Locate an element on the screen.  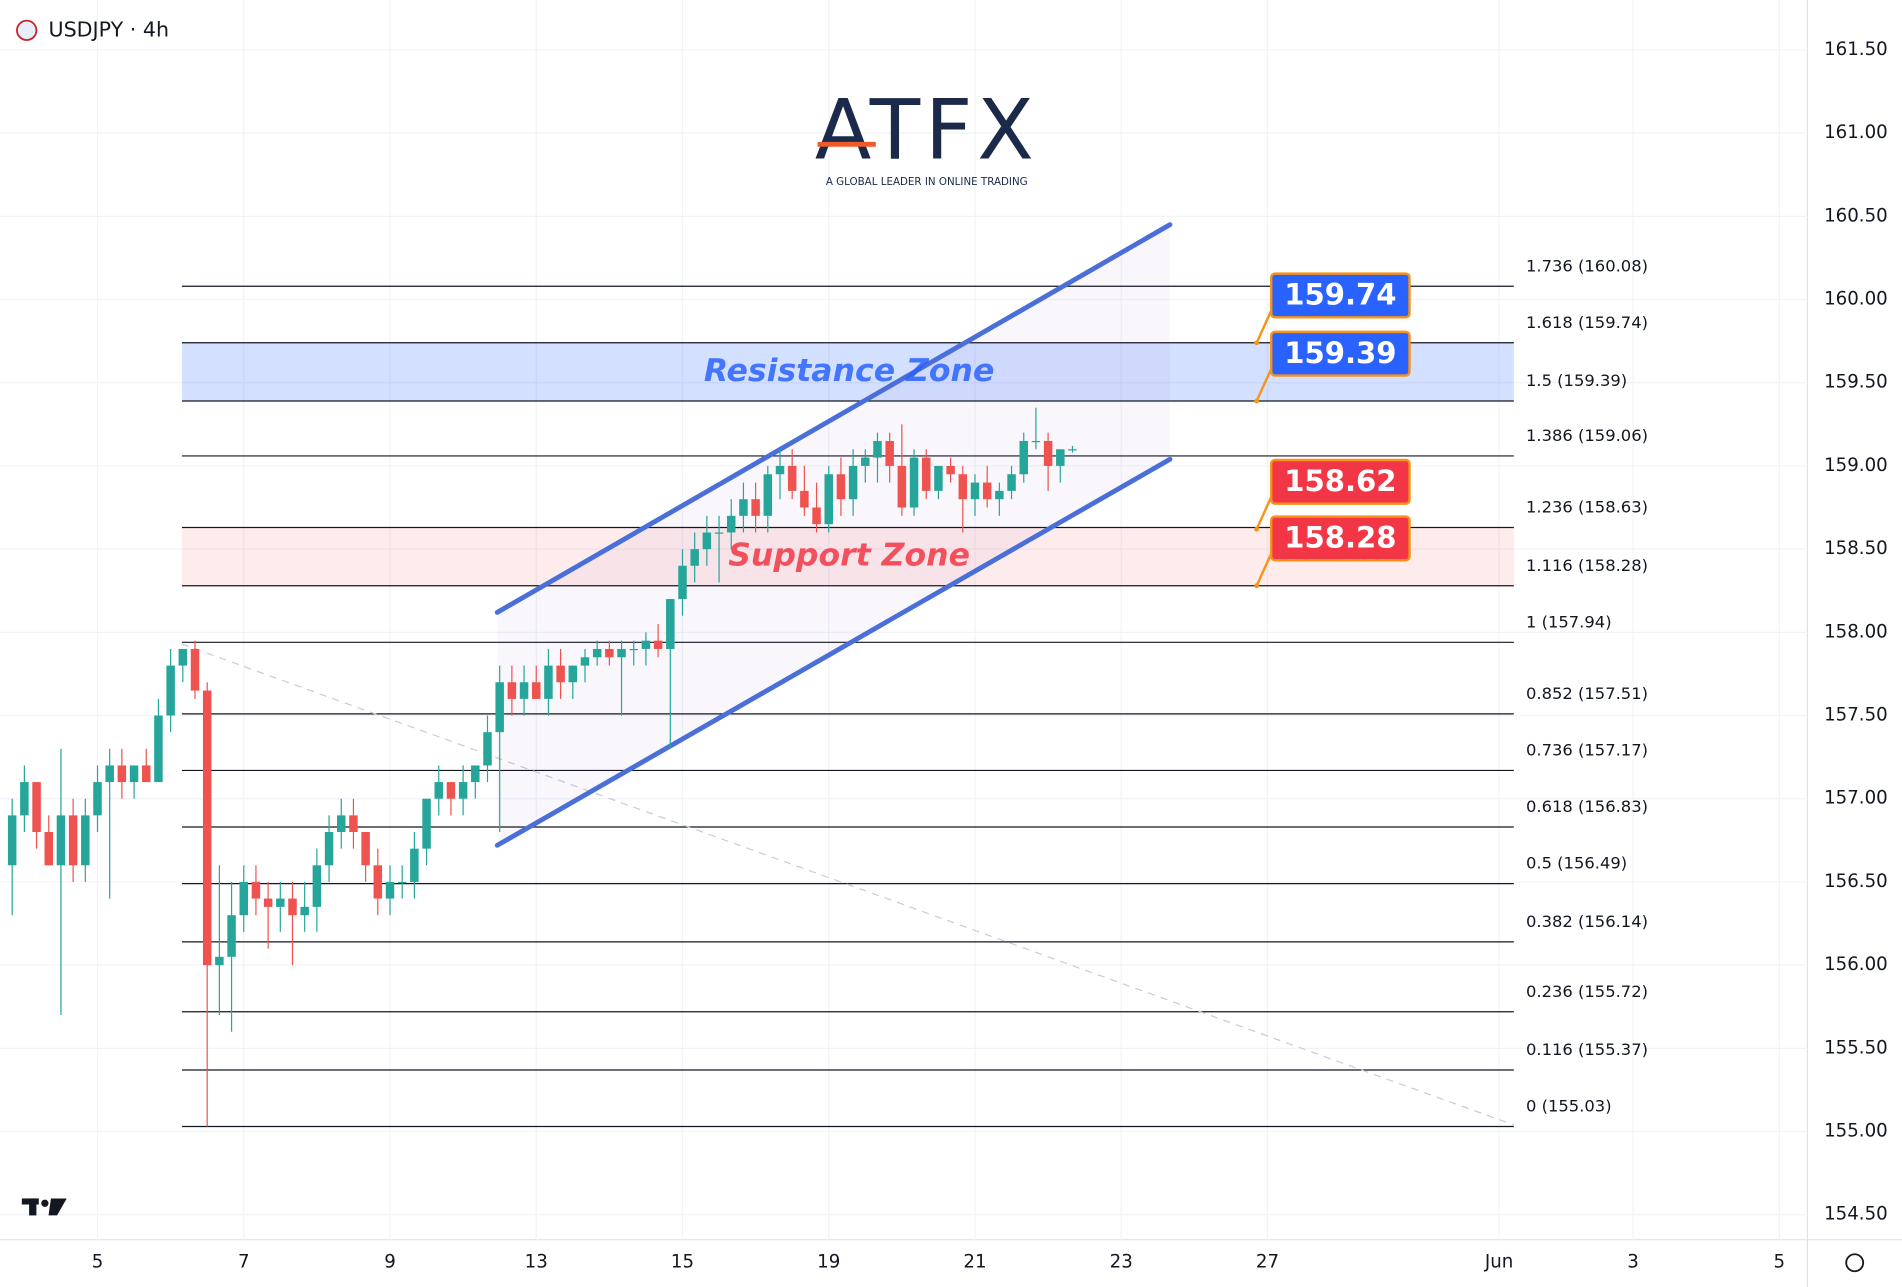
zone-label: Resistance Zone is located at coordinates (849, 371).